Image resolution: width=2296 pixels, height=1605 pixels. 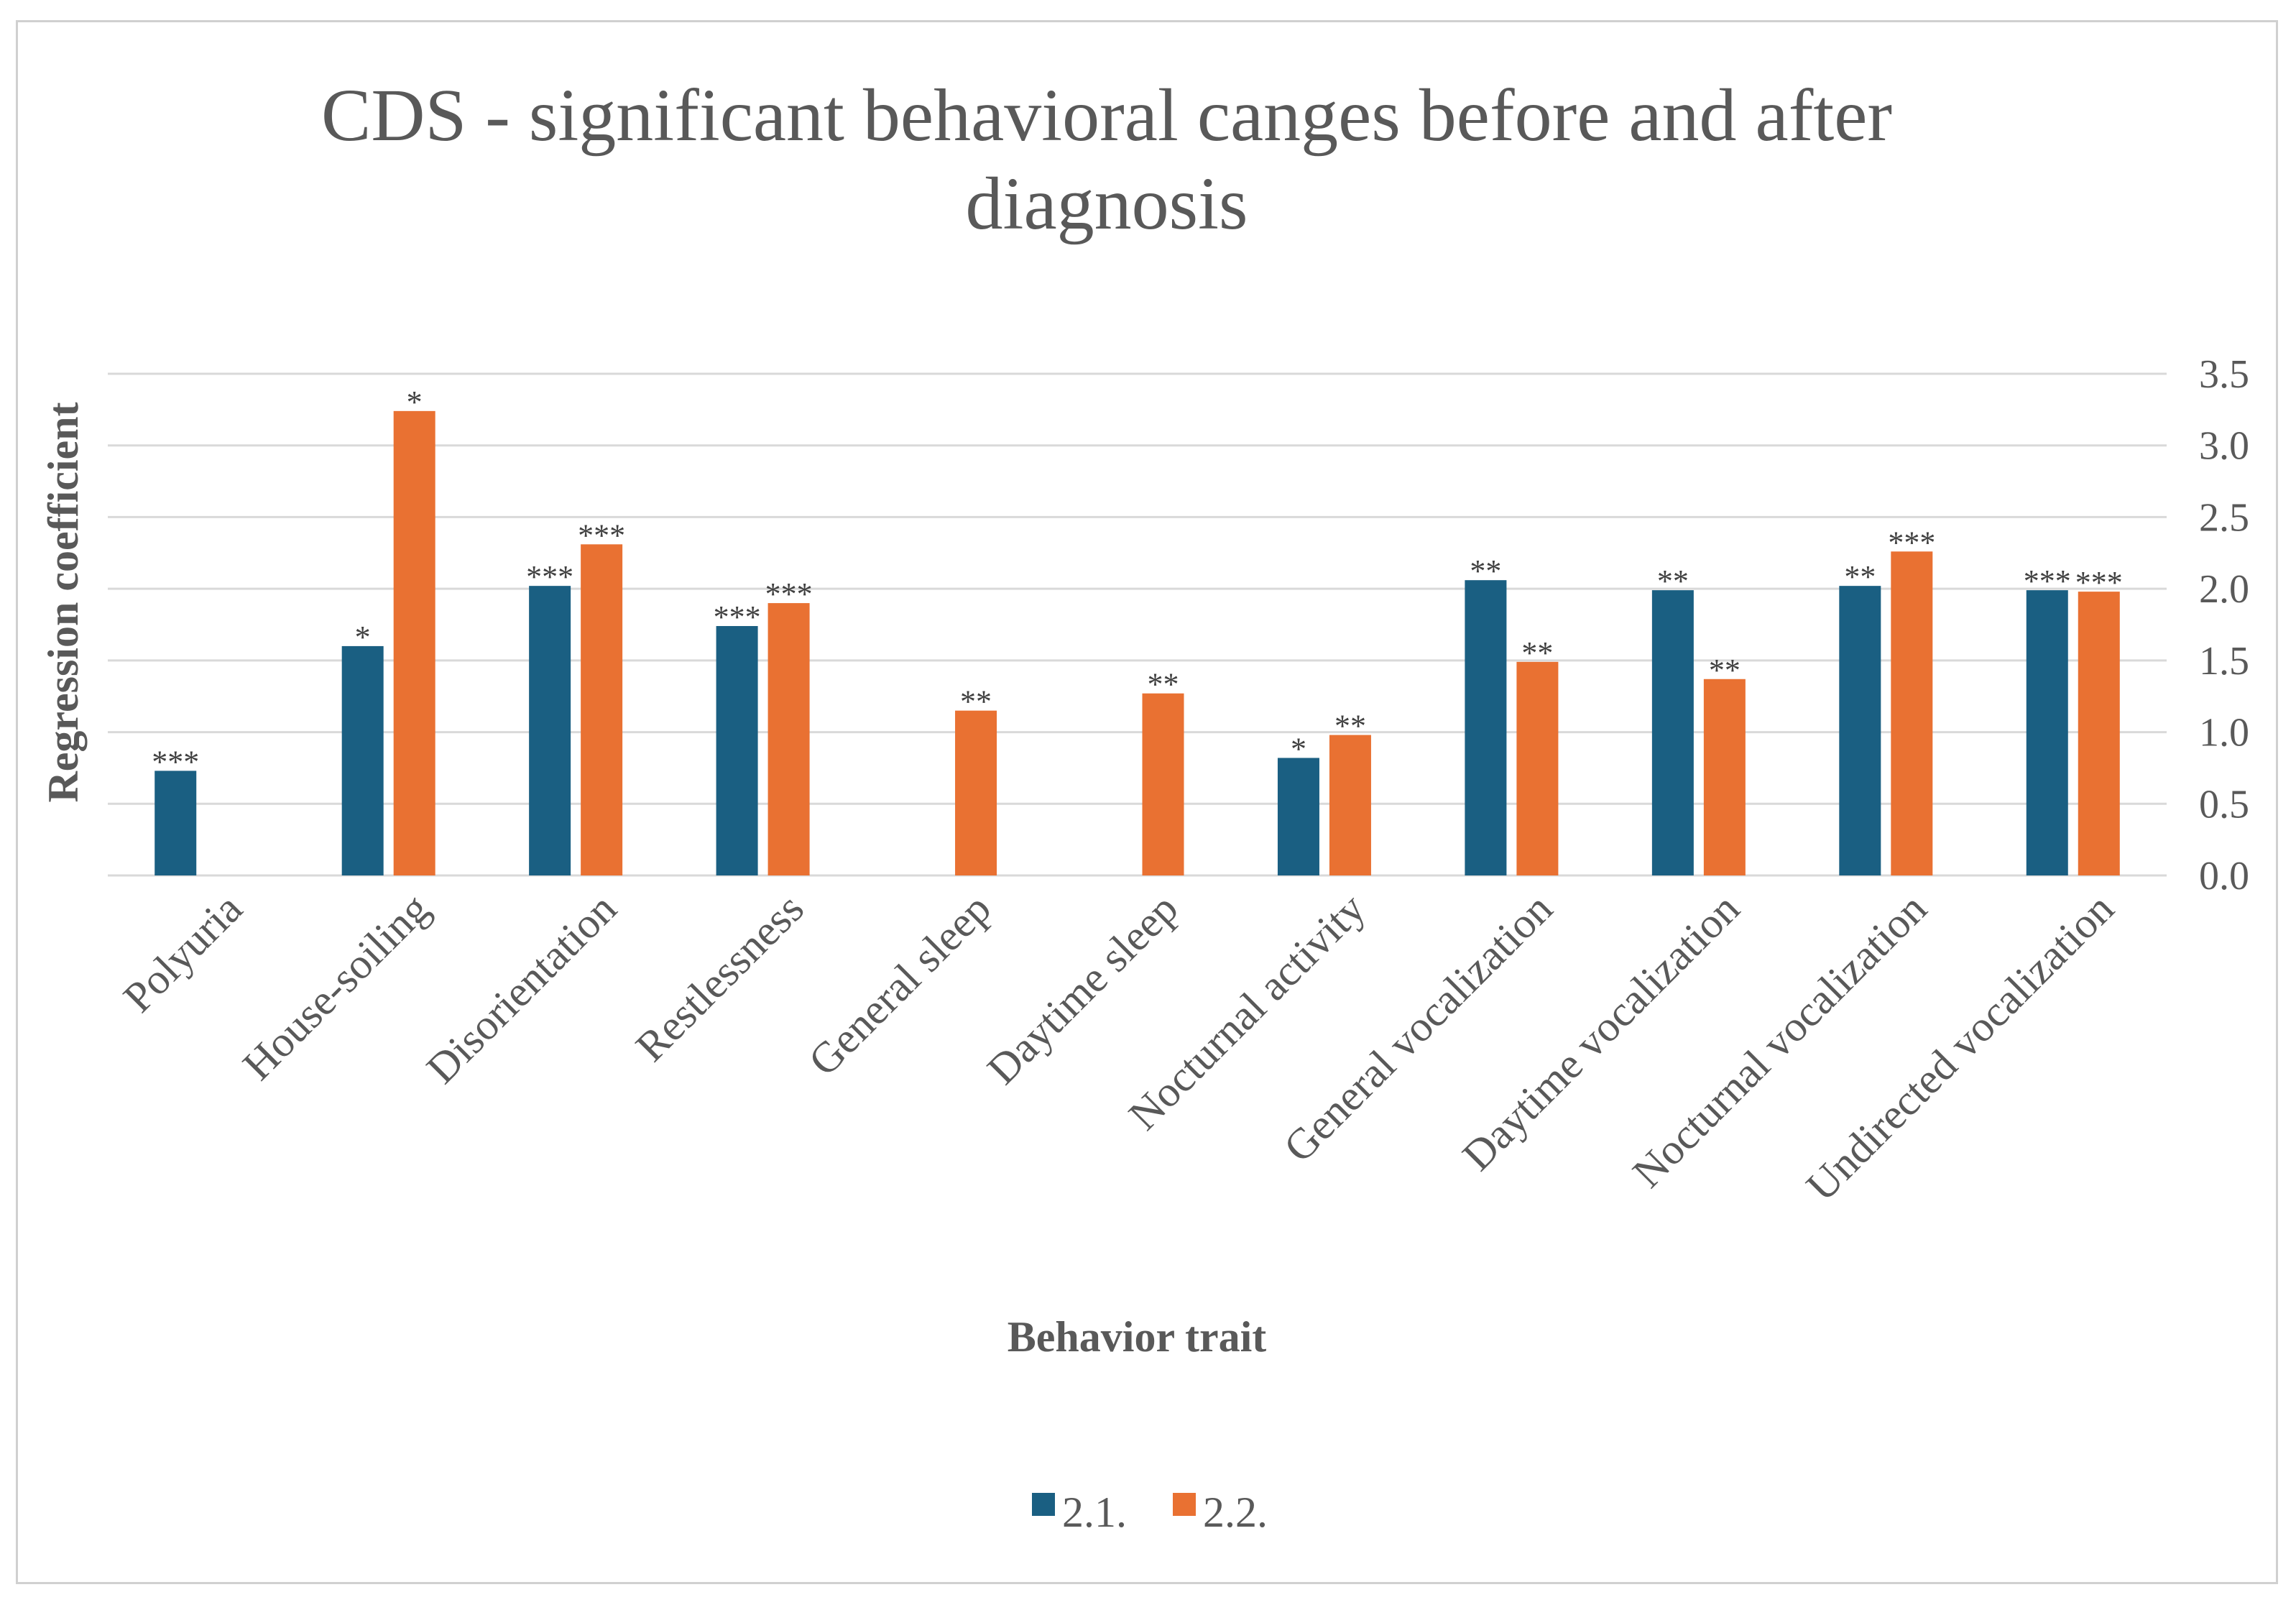 What do you see at coordinates (1082, 989) in the screenshot?
I see `category-label-daytime-sleep: Daytime sleep` at bounding box center [1082, 989].